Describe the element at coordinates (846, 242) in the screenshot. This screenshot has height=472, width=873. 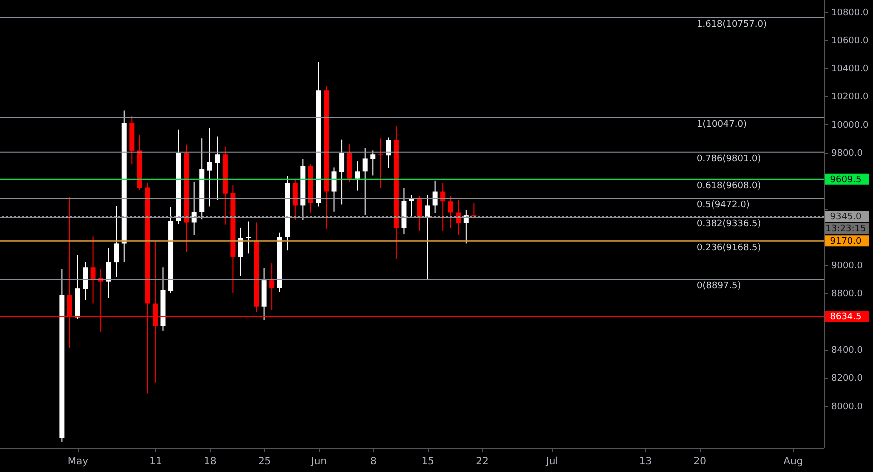
I see `ref-line-label: 9170.0` at that location.